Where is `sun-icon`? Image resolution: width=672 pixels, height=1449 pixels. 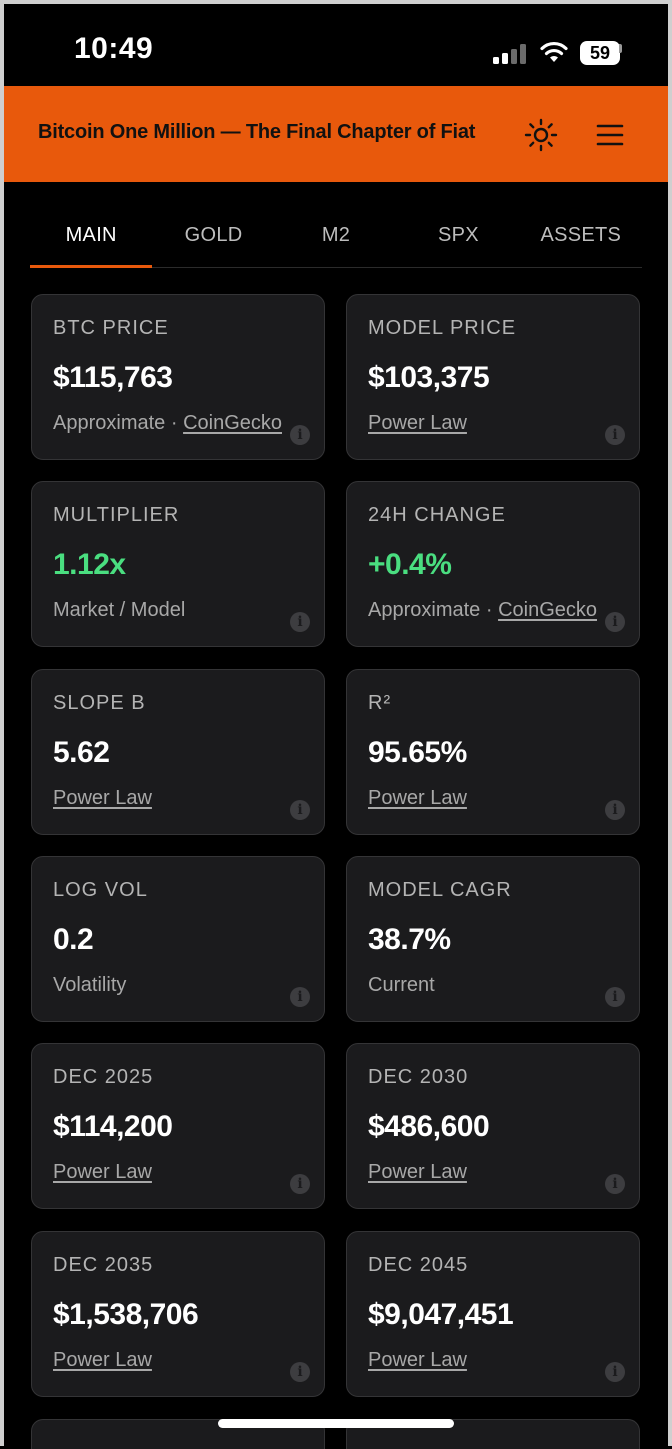 sun-icon is located at coordinates (541, 135).